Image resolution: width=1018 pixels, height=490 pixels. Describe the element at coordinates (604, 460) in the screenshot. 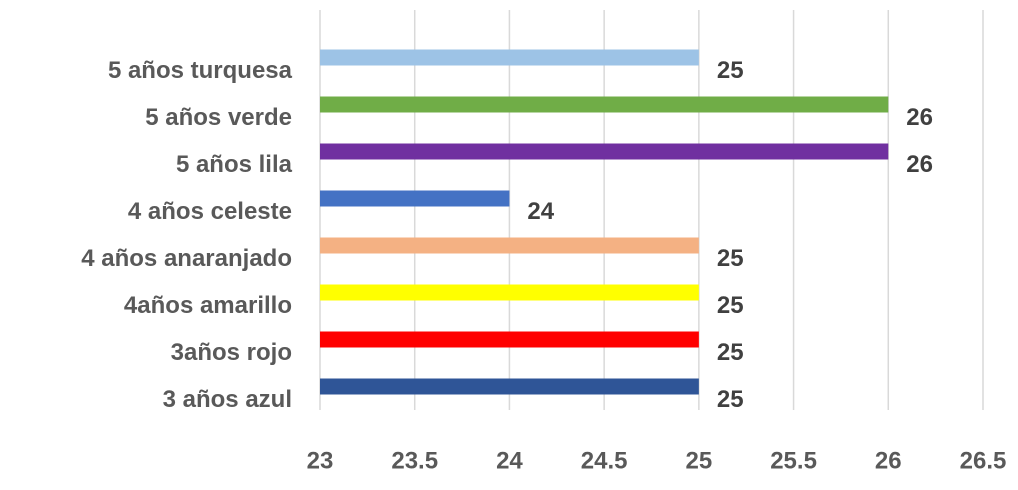

I see `x-tick-label: 24.5` at that location.